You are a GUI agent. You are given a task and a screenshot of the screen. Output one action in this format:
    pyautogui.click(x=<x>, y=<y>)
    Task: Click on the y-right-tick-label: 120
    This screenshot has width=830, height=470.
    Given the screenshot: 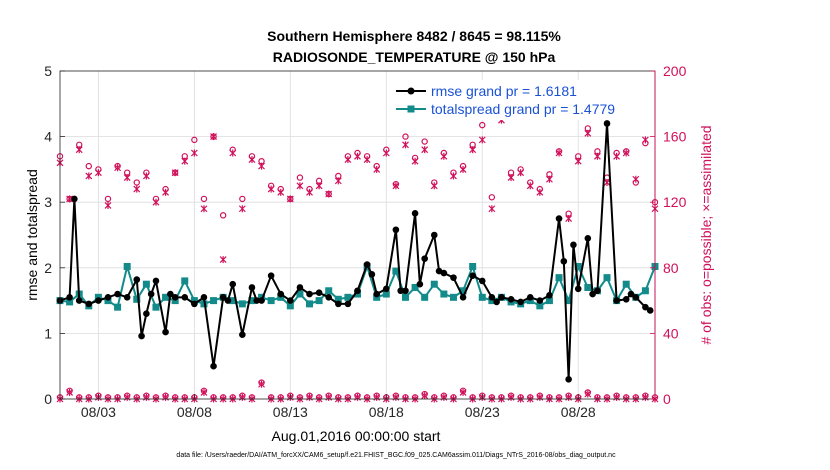 What is the action you would take?
    pyautogui.click(x=675, y=202)
    